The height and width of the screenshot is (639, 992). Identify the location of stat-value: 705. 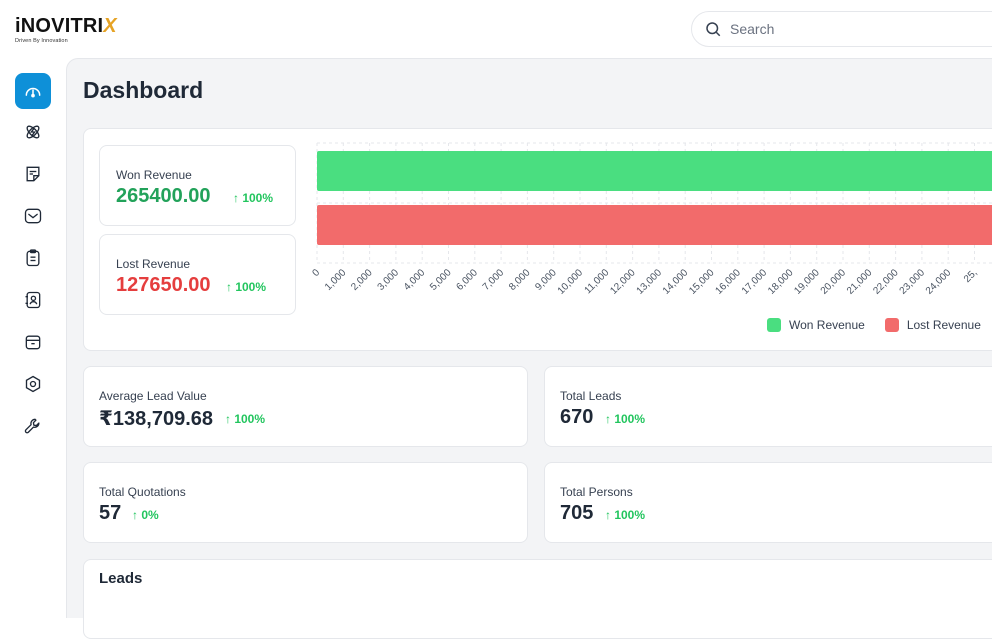
(577, 513).